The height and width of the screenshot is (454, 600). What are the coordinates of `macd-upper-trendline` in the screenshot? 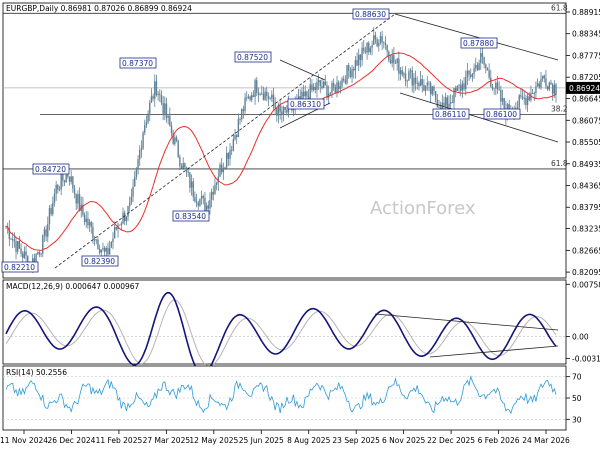 It's located at (466, 322).